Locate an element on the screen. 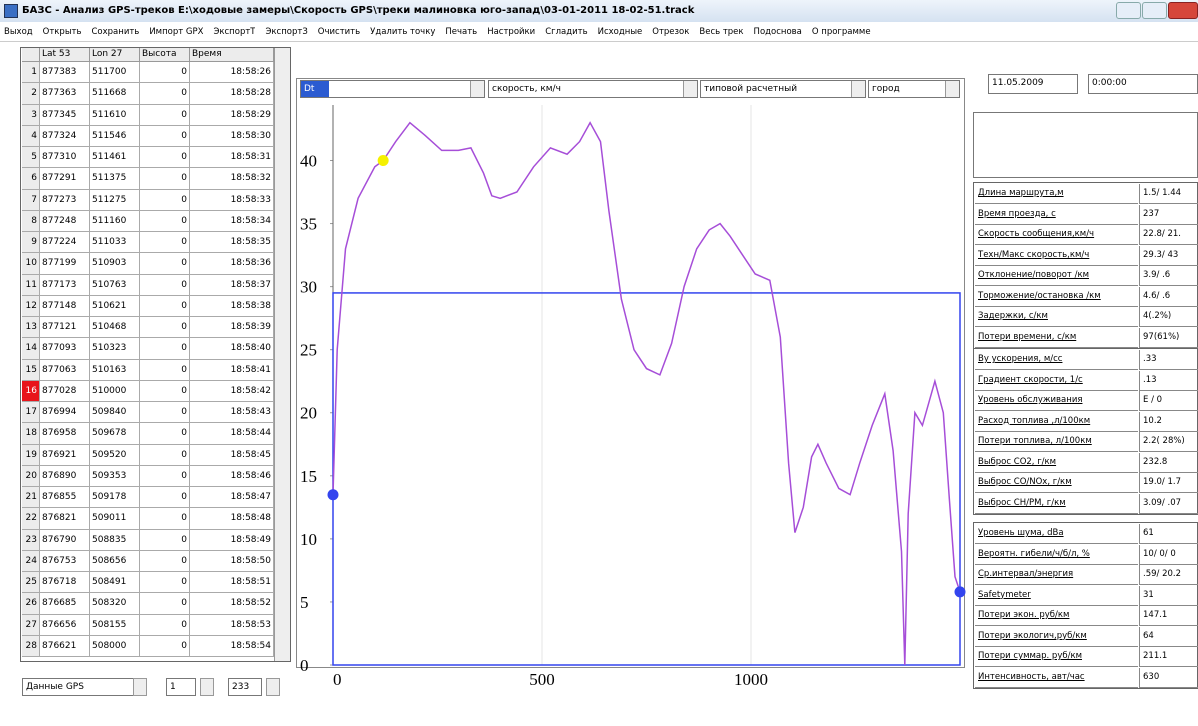 The image size is (1198, 726). stat-label: Ср.интервал/энергия is located at coordinates (1056, 575).